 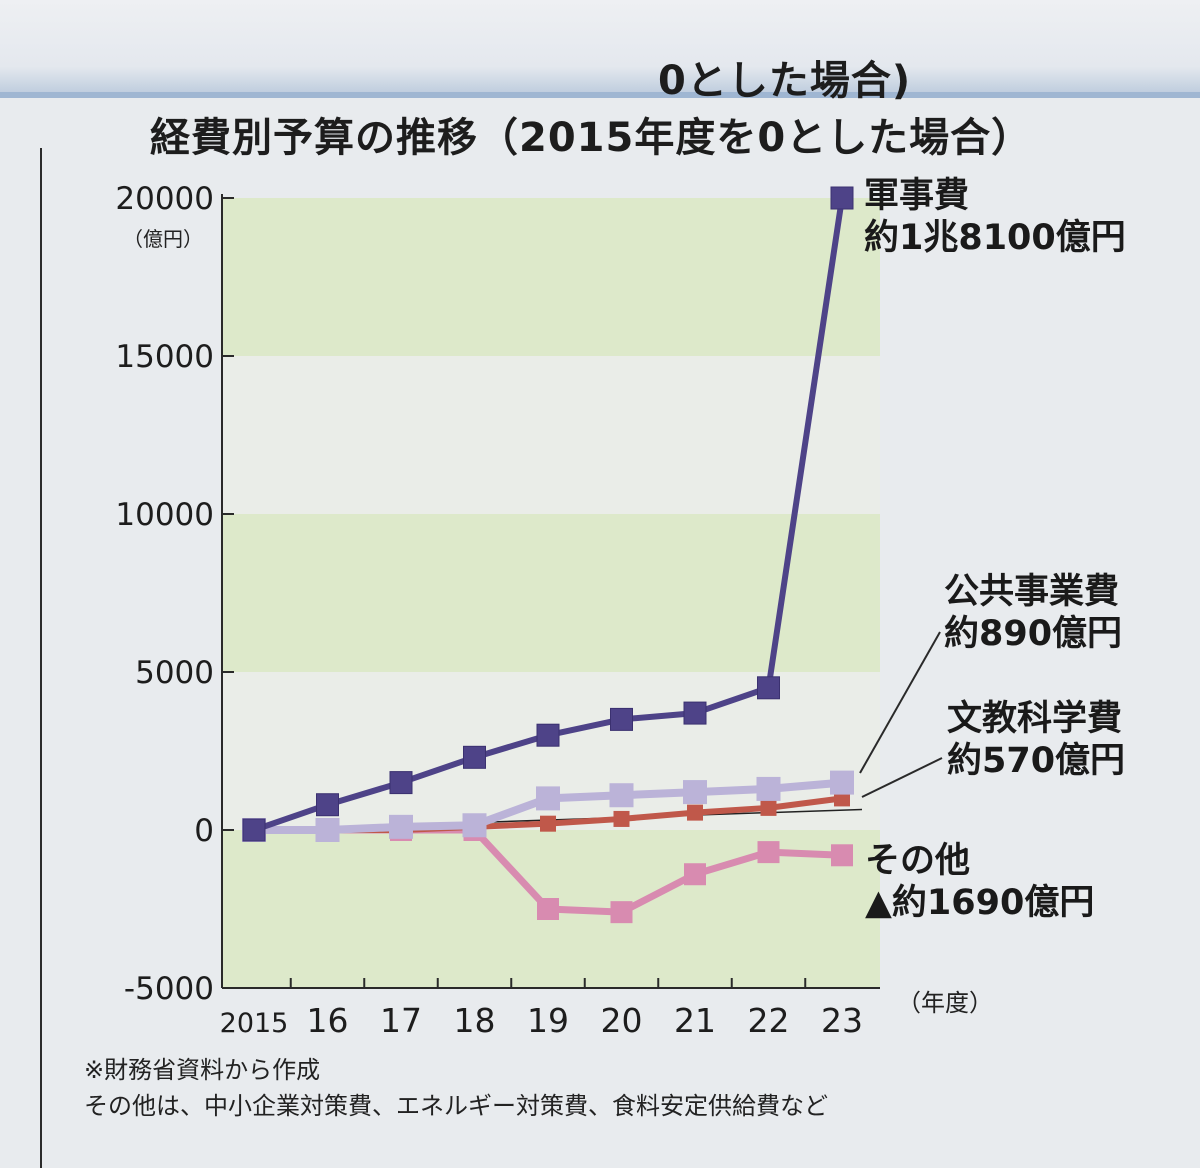 I want to click on y-tick-label-0: 20000, so click(x=164, y=199).